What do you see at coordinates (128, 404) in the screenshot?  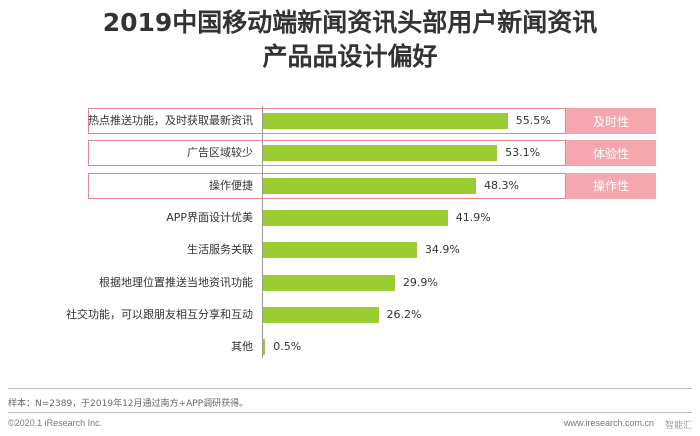 I see `sample-note: 样本：N=2389，于2019年12月通过南方+APP调研获得。` at bounding box center [128, 404].